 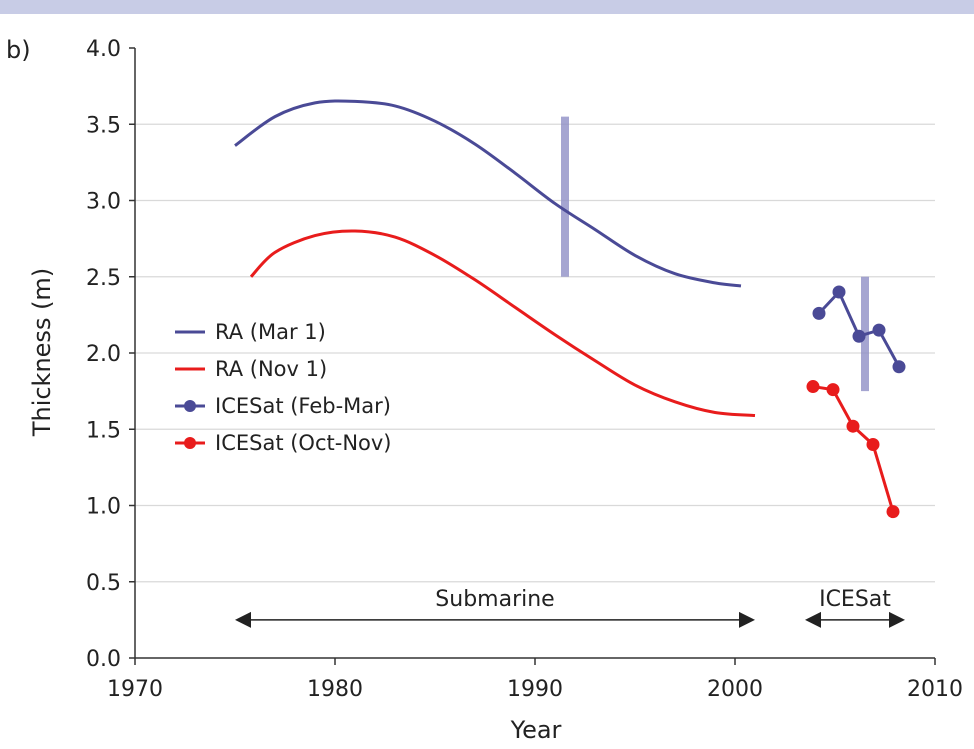 What do you see at coordinates (536, 730) in the screenshot?
I see `x-axis-title: Year` at bounding box center [536, 730].